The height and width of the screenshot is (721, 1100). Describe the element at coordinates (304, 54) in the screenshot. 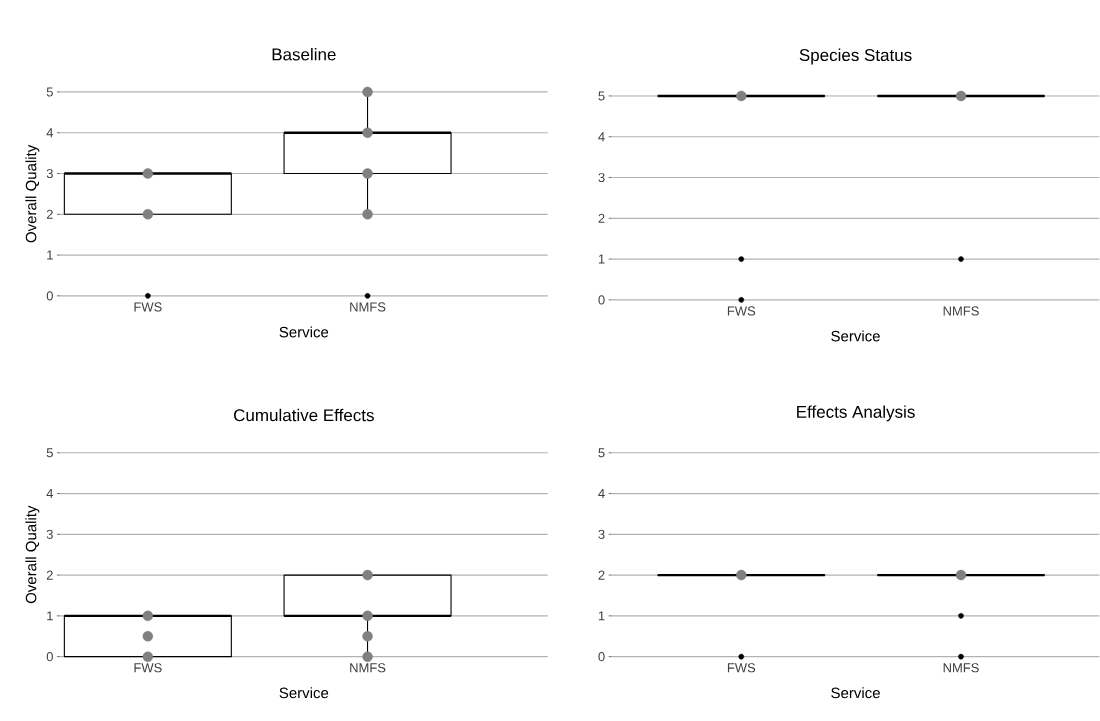

I see `chart-title: Baseline` at that location.